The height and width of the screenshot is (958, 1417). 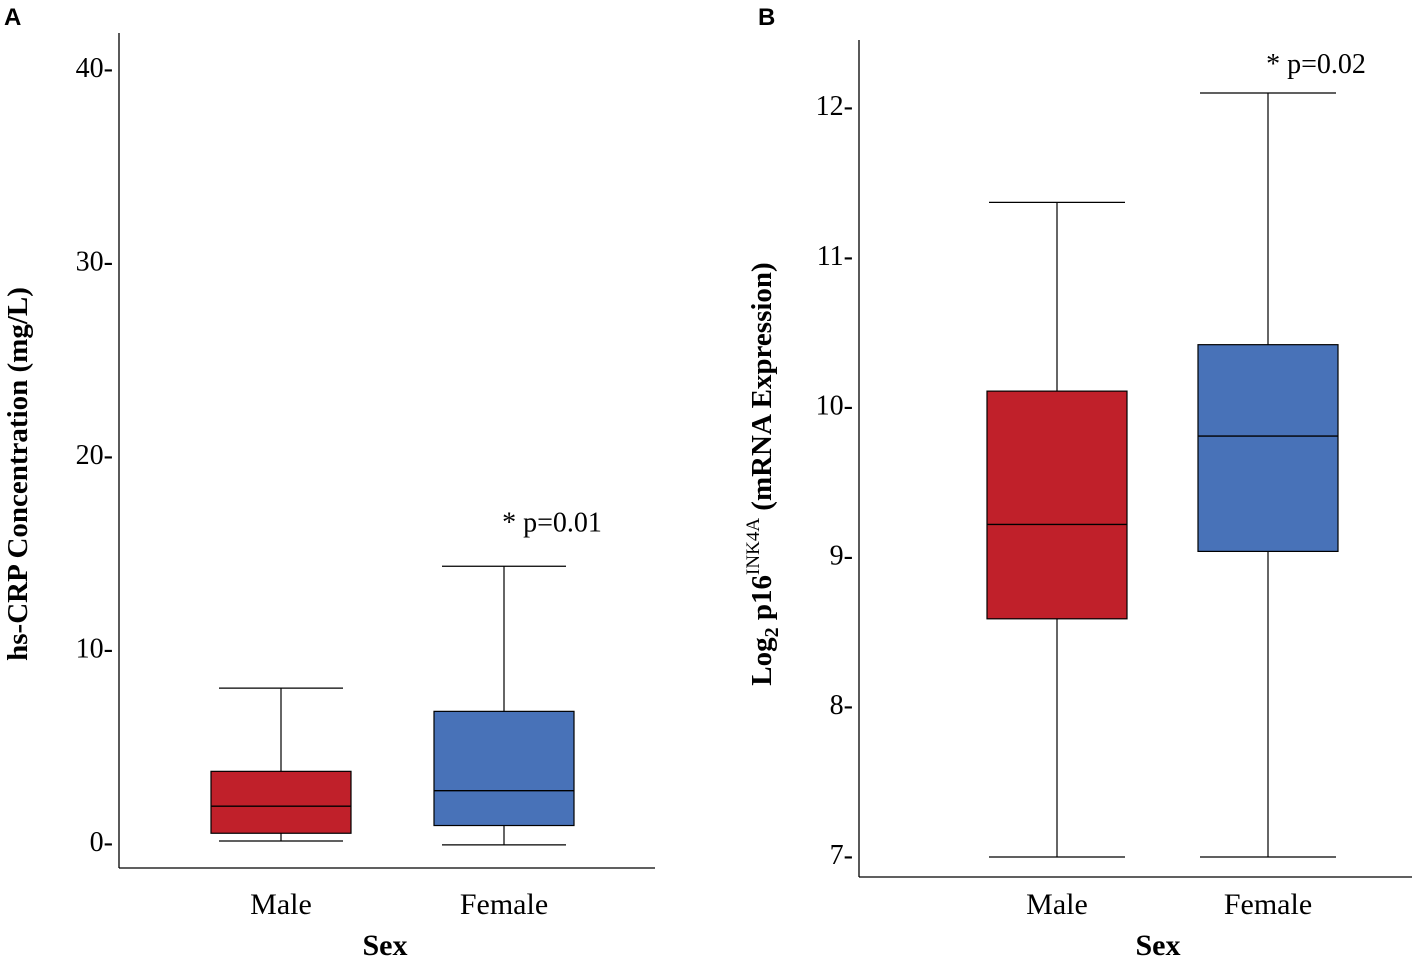 What do you see at coordinates (94, 68) in the screenshot?
I see `y-tick-label: 40-` at bounding box center [94, 68].